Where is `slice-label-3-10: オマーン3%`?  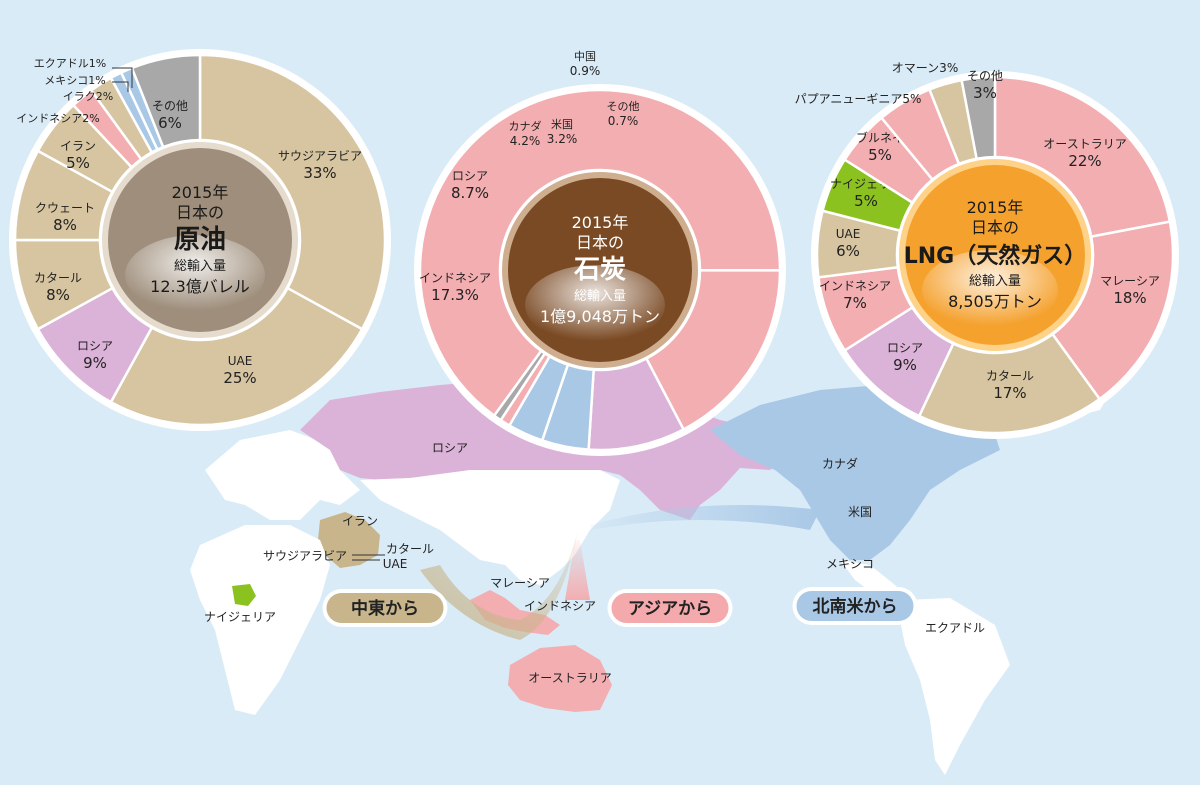
slice-label-3-10: オマーン3% is located at coordinates (925, 68).